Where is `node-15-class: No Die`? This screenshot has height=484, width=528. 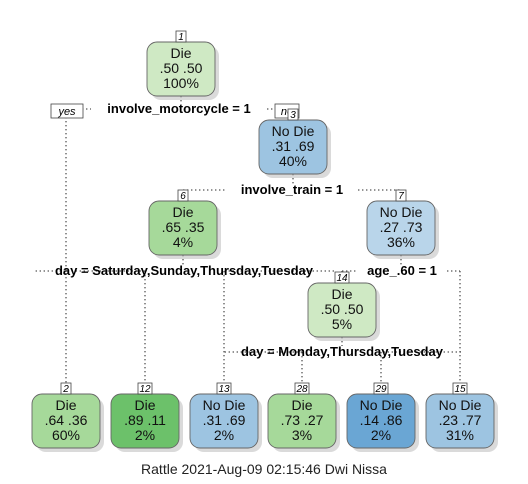 node-15-class: No Die is located at coordinates (460, 405).